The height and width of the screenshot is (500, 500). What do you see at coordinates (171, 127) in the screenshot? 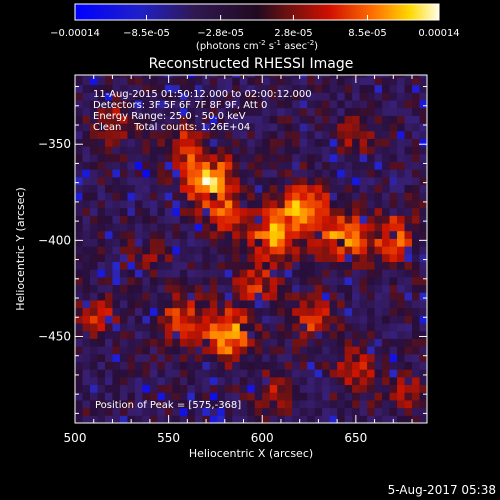
I see `annotation-clean: Clean Total counts: 1.26E+04` at bounding box center [171, 127].